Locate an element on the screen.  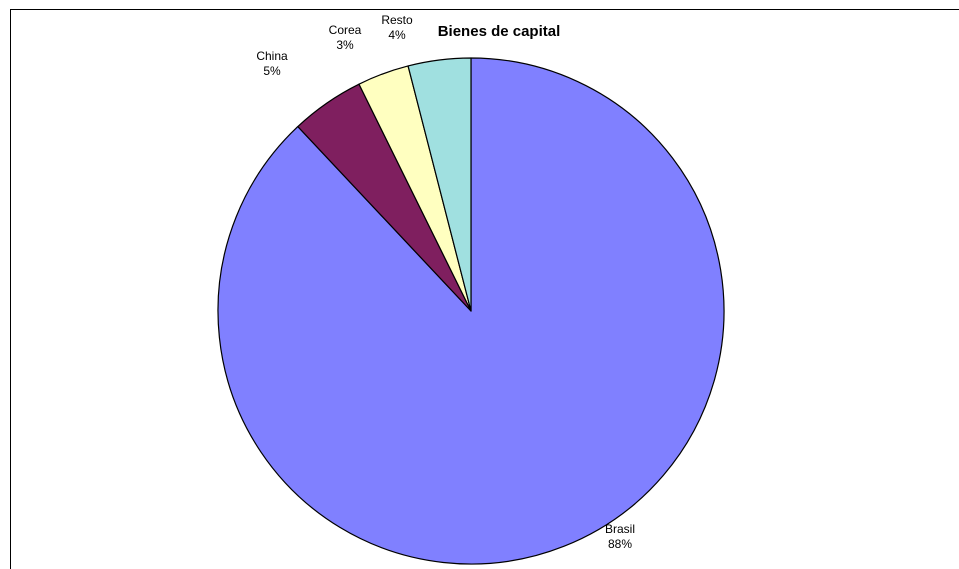
slice-label-china: China 5% is located at coordinates (272, 63).